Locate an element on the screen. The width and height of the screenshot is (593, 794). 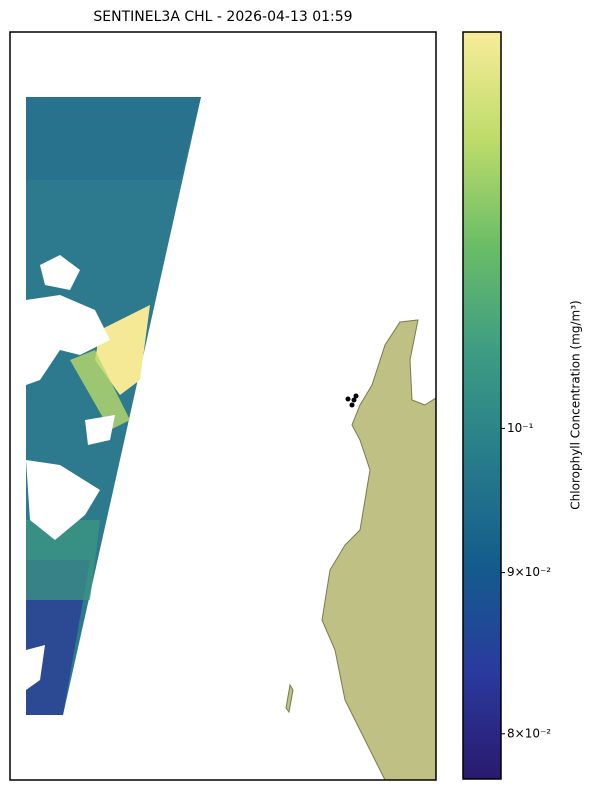
colorbar-label: Chlorophyll Concentration (mg/m³) is located at coordinates (576, 404).